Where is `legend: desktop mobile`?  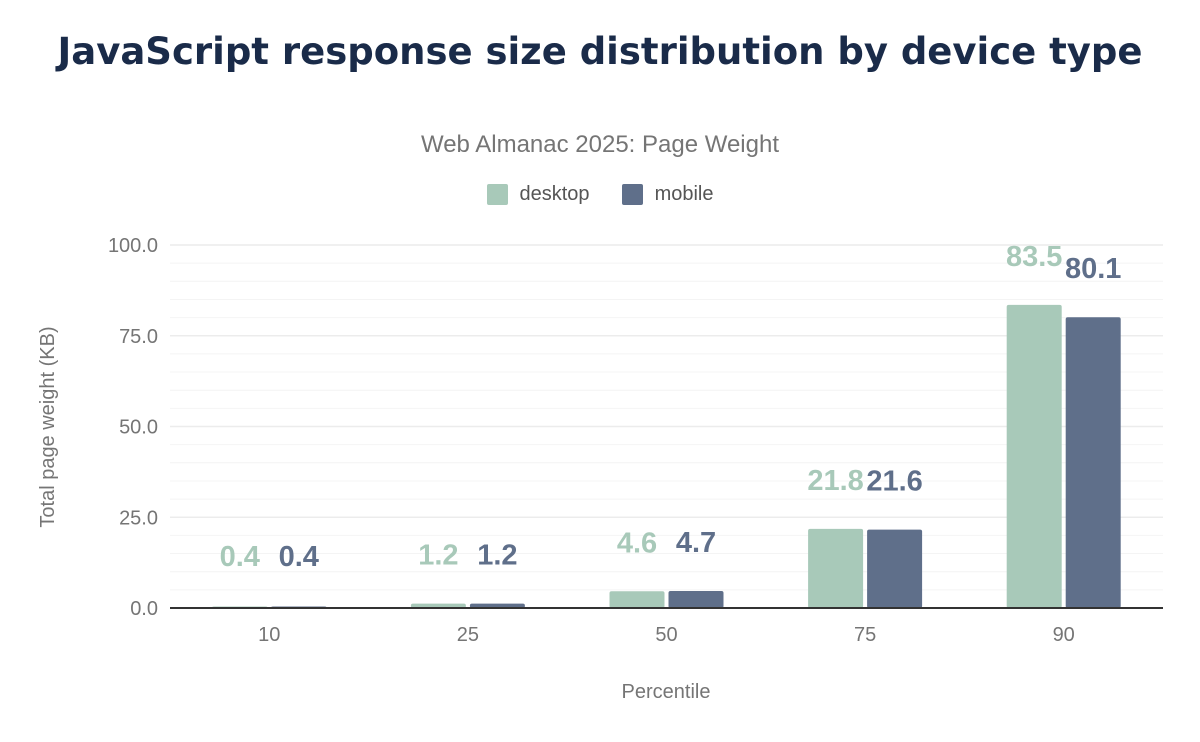 legend: desktop mobile is located at coordinates (600, 194).